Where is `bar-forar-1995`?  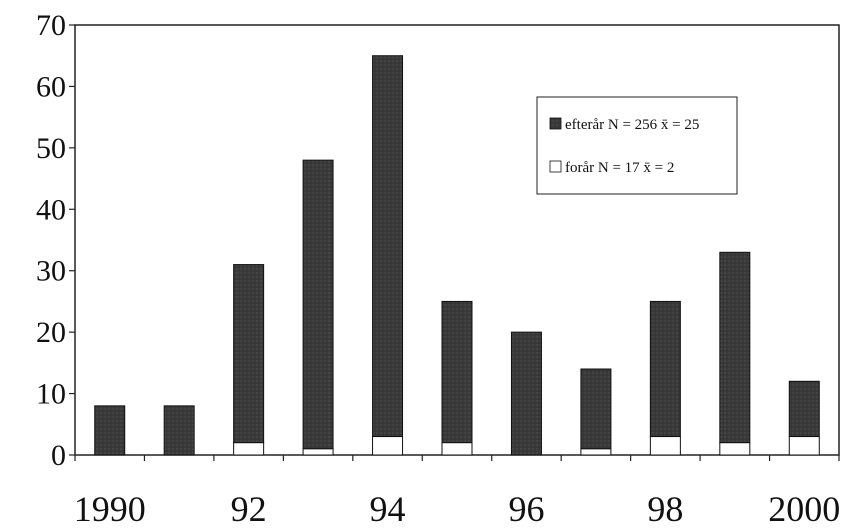 bar-forar-1995 is located at coordinates (457, 449).